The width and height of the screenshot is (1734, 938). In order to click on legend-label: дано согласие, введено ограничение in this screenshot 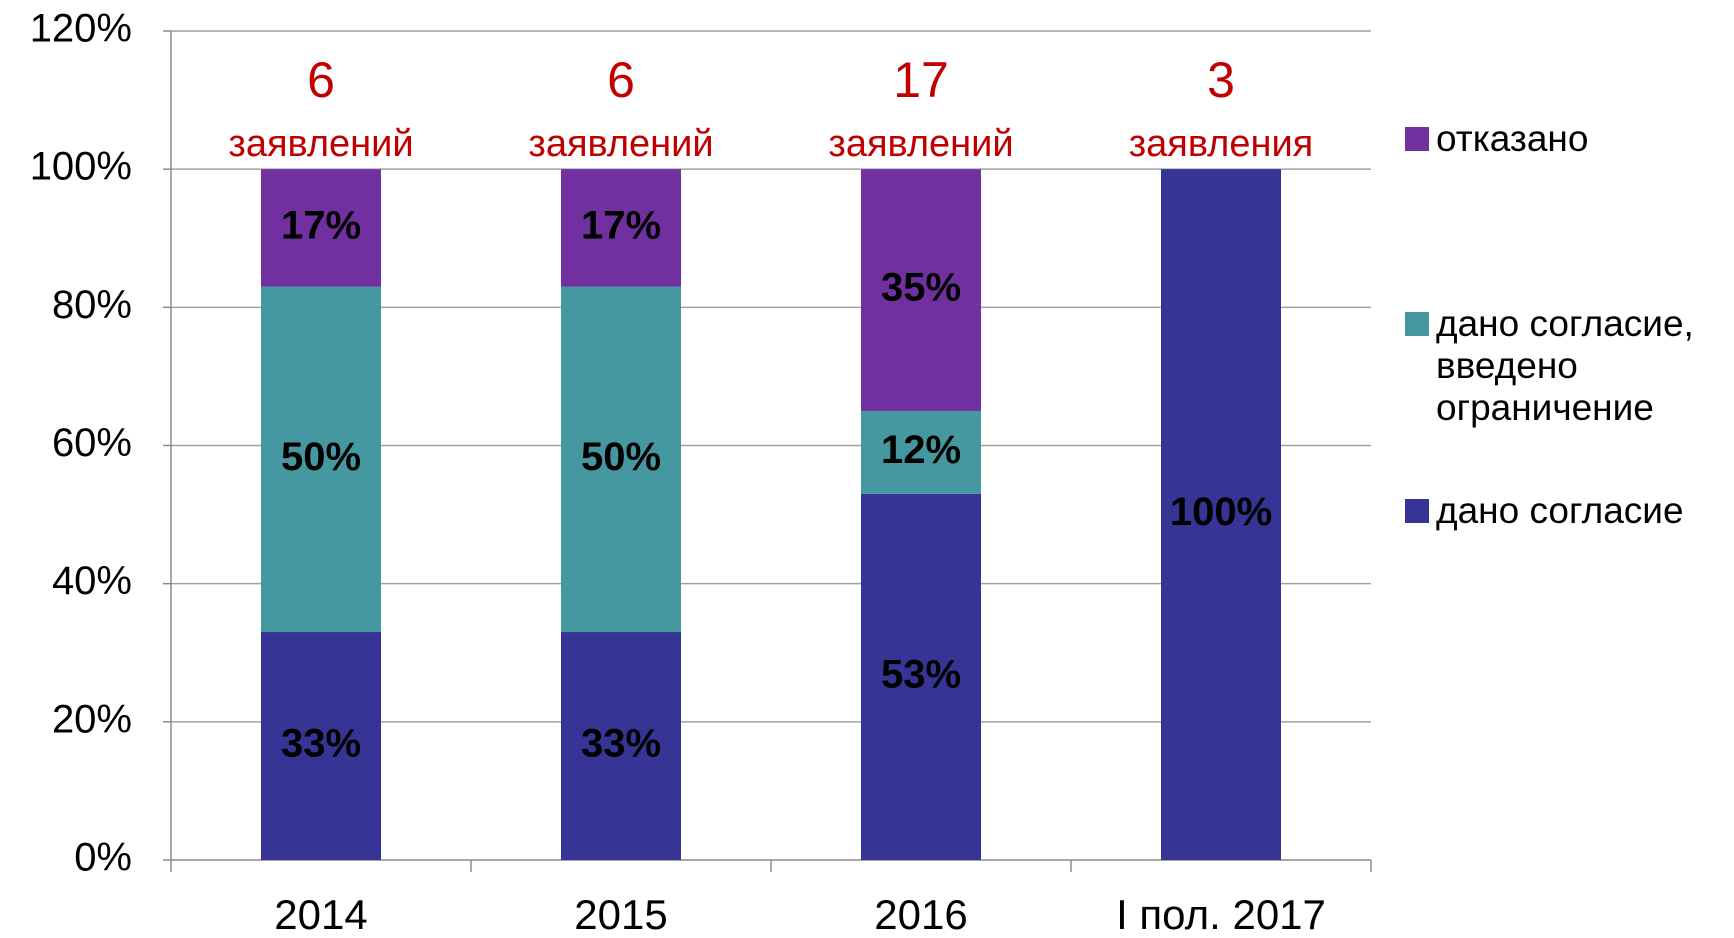, I will do `click(1565, 365)`.